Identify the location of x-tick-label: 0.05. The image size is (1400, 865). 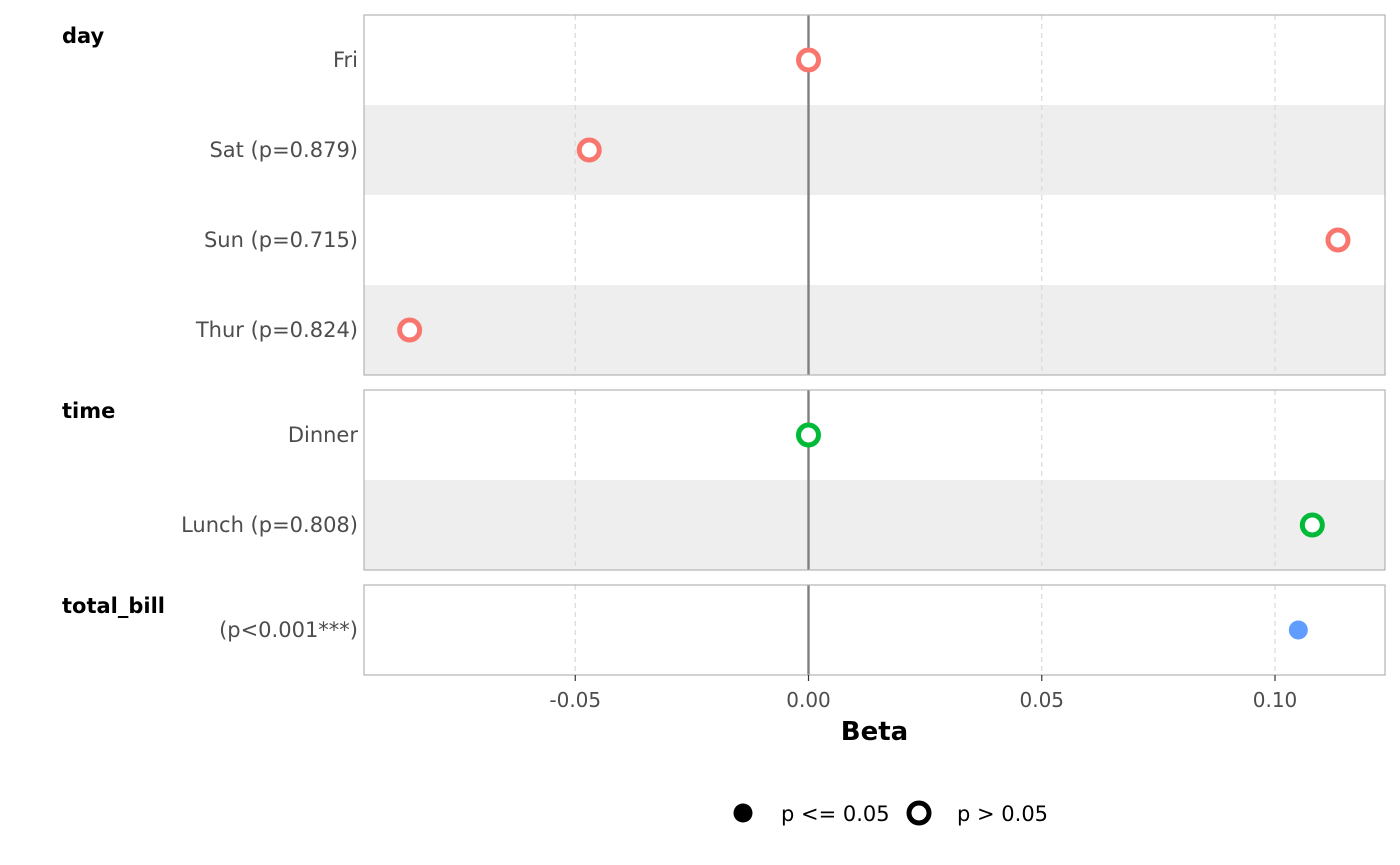
(1041, 700).